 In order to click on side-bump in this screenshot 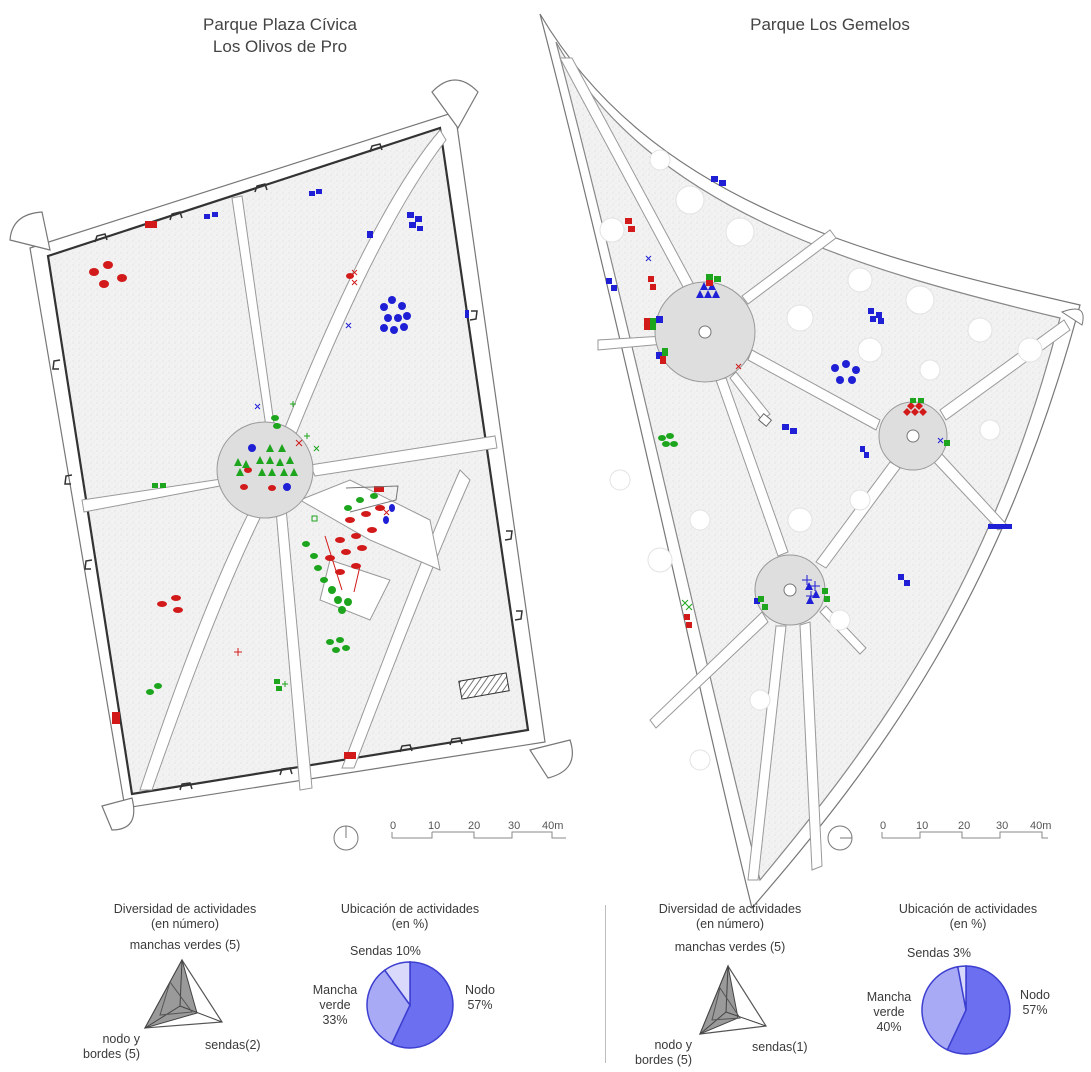, I will do `click(1072, 317)`.